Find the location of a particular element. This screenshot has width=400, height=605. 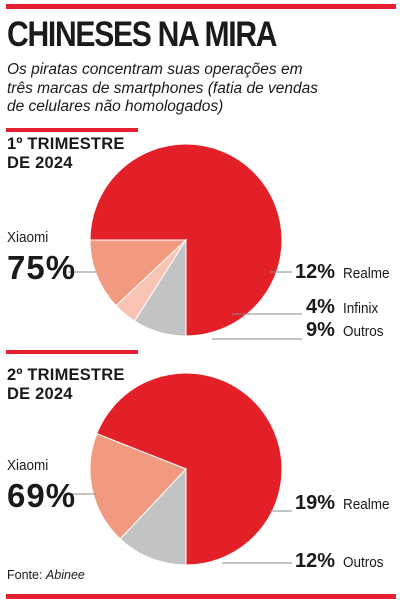

period-title-q2: 2º TRIMESTRE DE 2024 is located at coordinates (66, 384).